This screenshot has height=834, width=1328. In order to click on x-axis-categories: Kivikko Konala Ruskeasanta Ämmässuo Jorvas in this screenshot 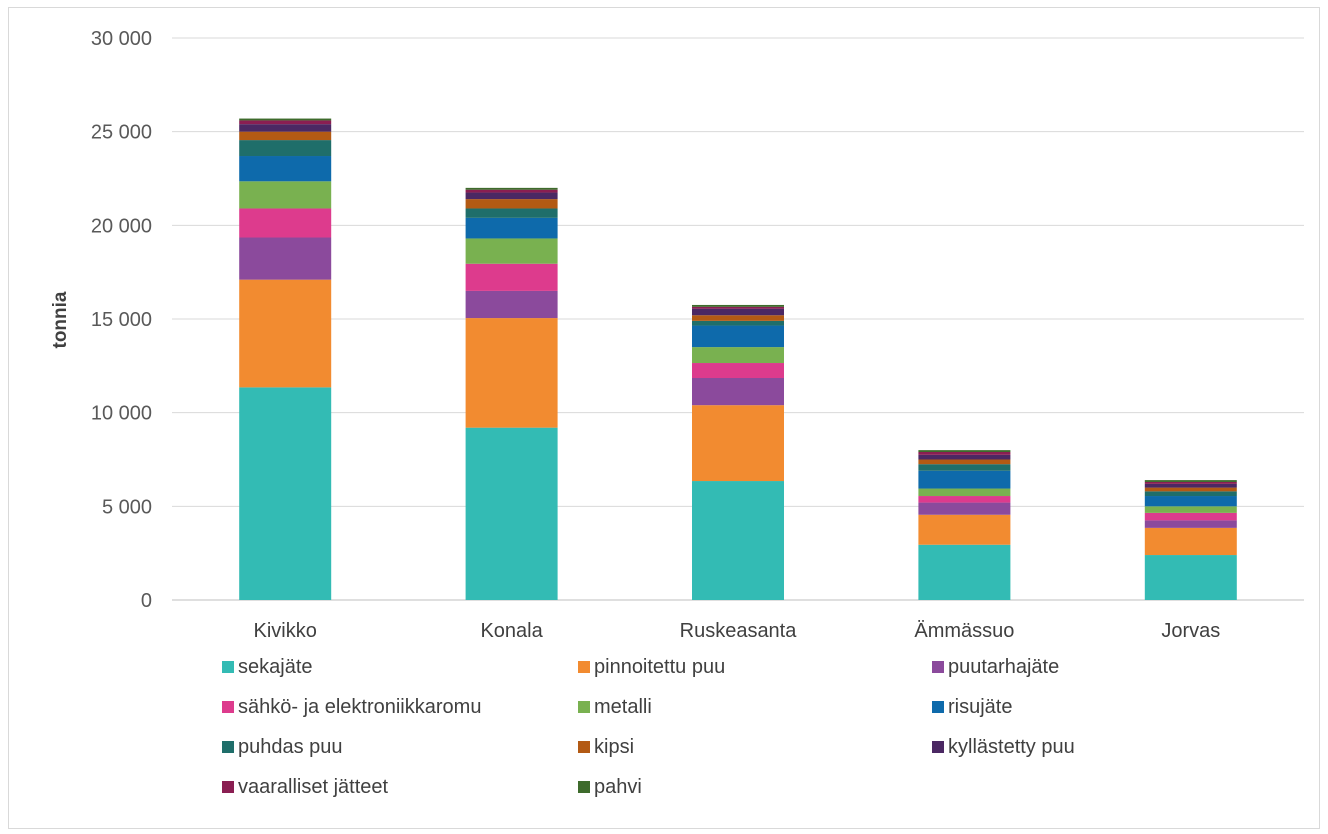, I will do `click(737, 631)`.